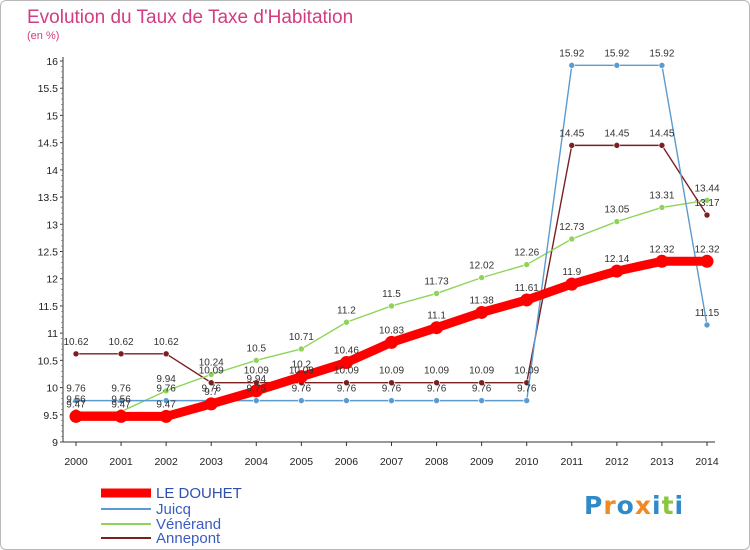  Describe the element at coordinates (616, 133) in the screenshot. I see `annepont-data-label: 14.45` at that location.